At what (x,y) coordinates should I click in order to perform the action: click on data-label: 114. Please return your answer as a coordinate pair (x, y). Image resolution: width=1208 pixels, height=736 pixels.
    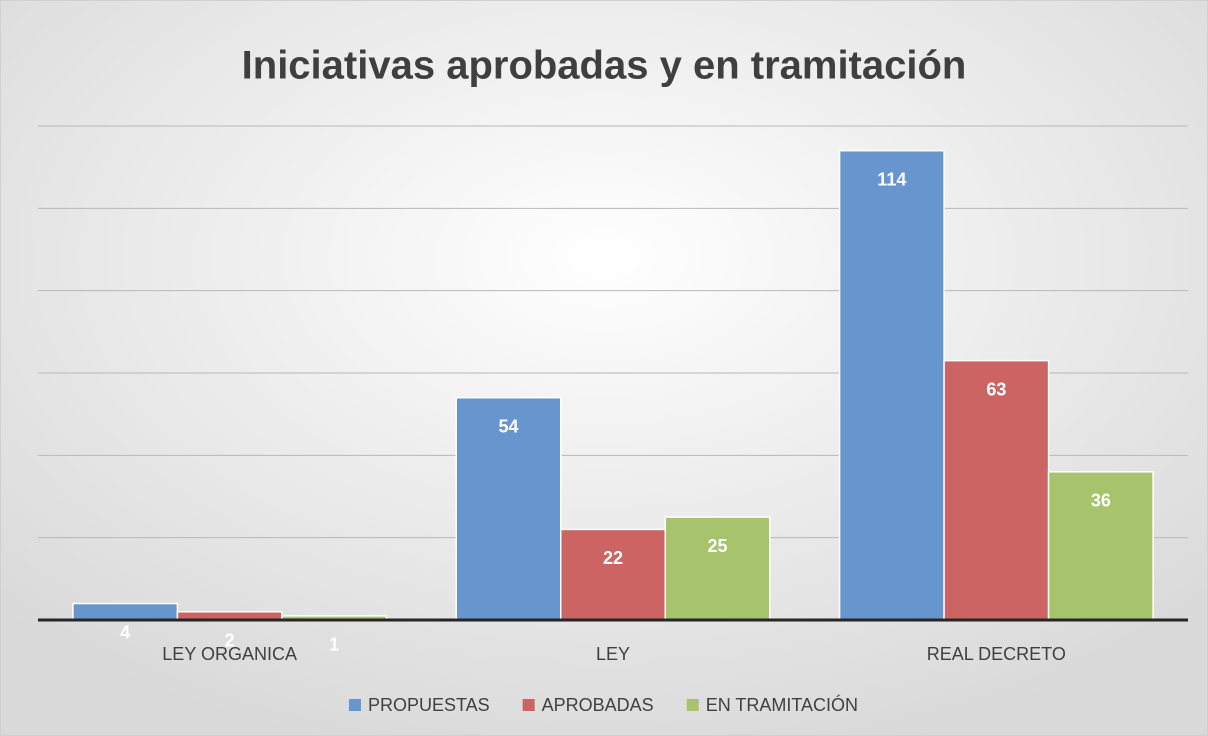
    Looking at the image, I should click on (891, 179).